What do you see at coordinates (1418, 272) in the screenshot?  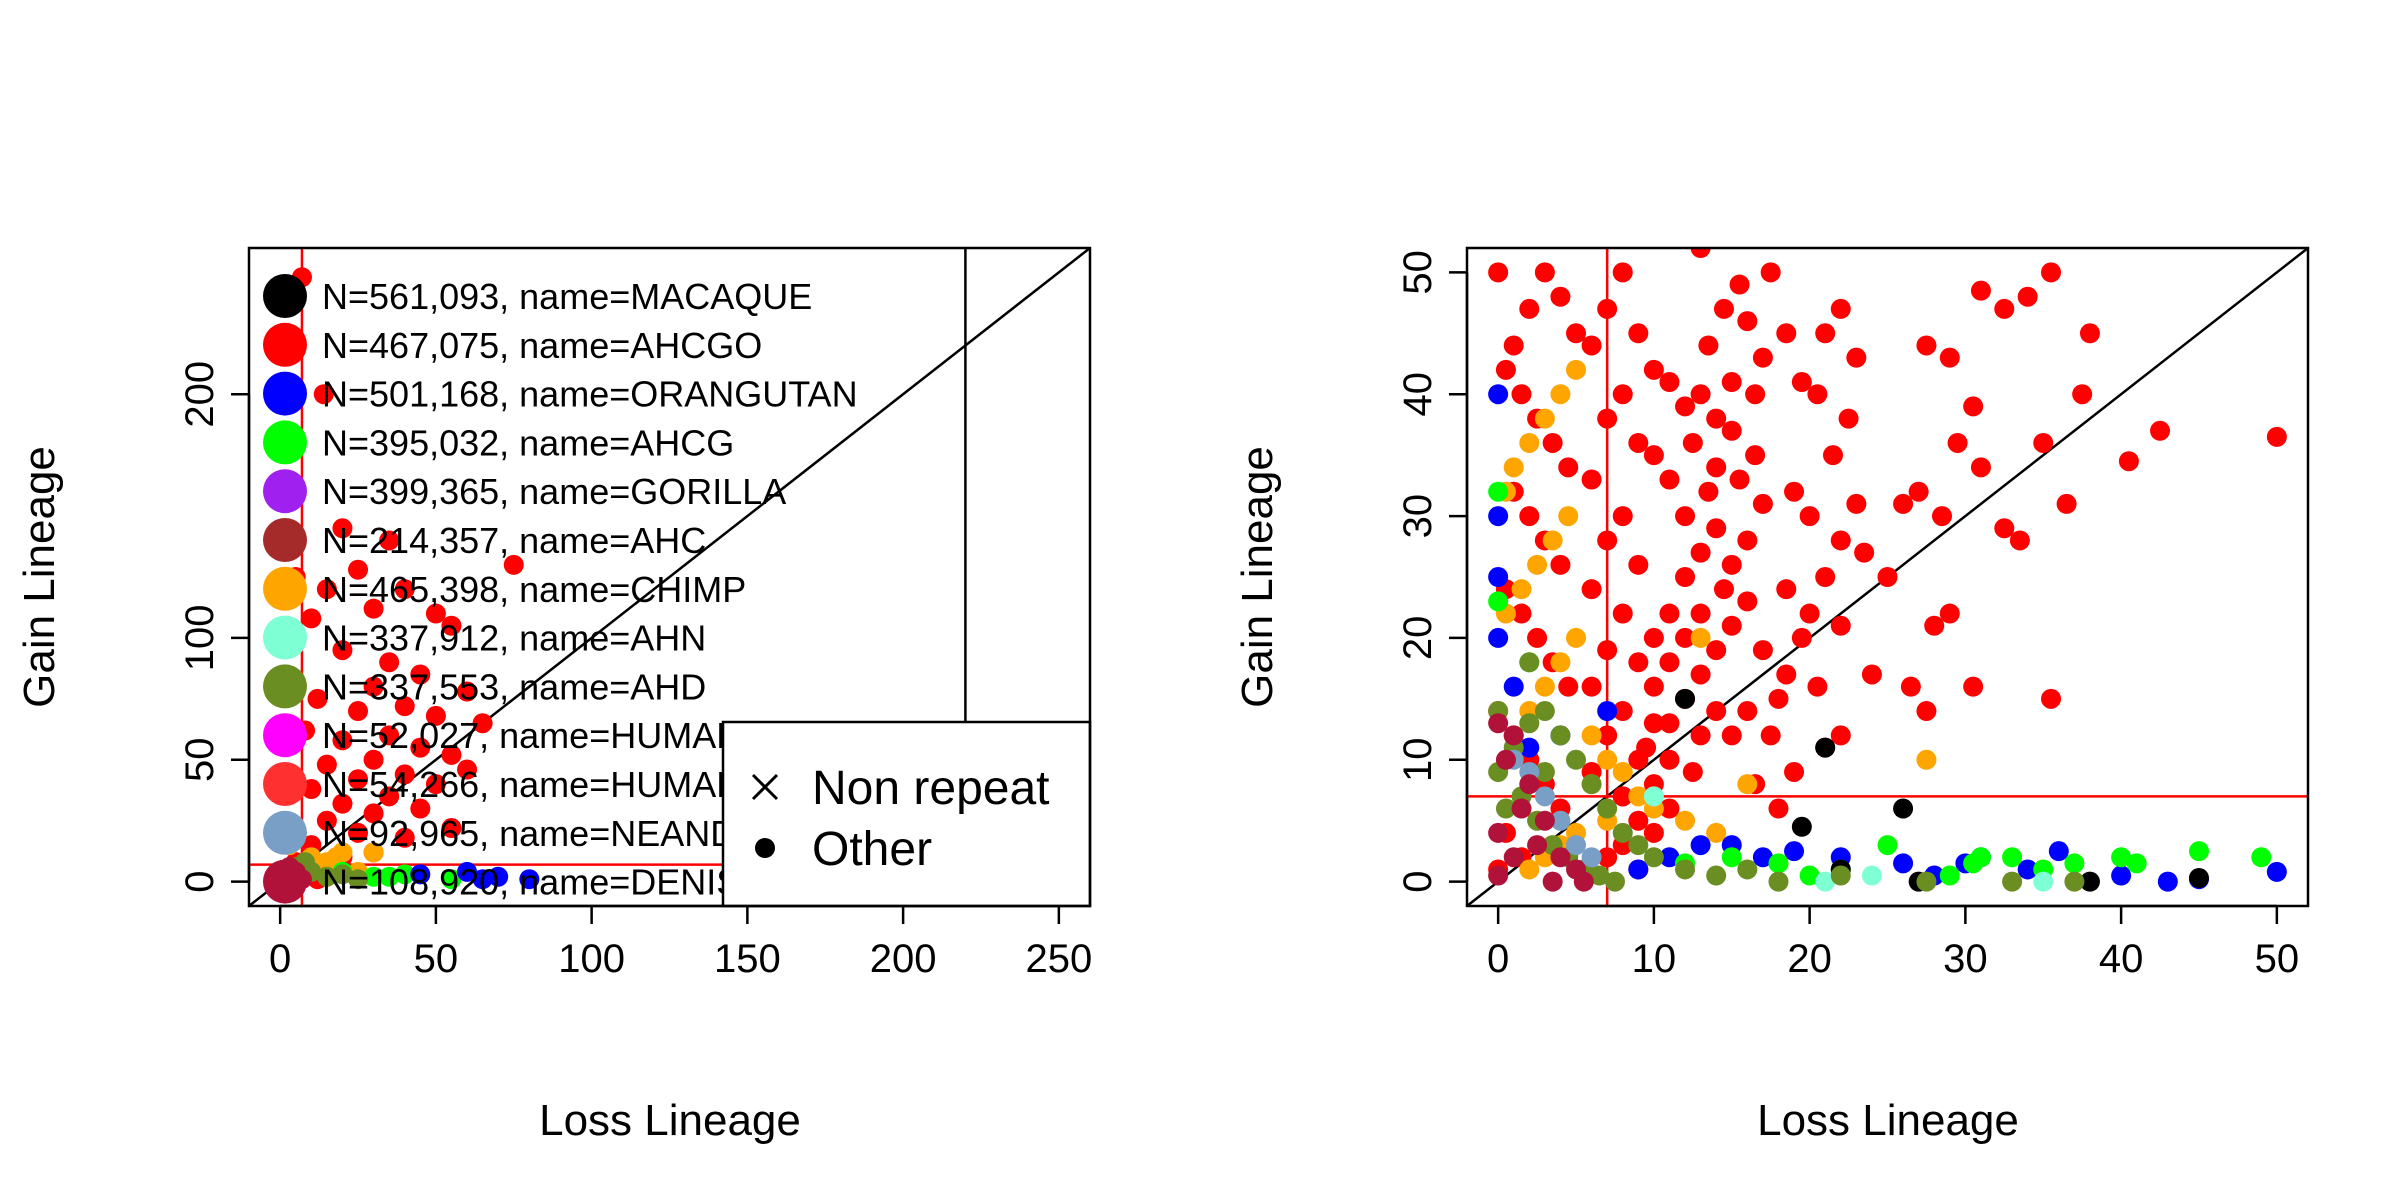 I see `right-y-tick-label: 50` at bounding box center [1418, 272].